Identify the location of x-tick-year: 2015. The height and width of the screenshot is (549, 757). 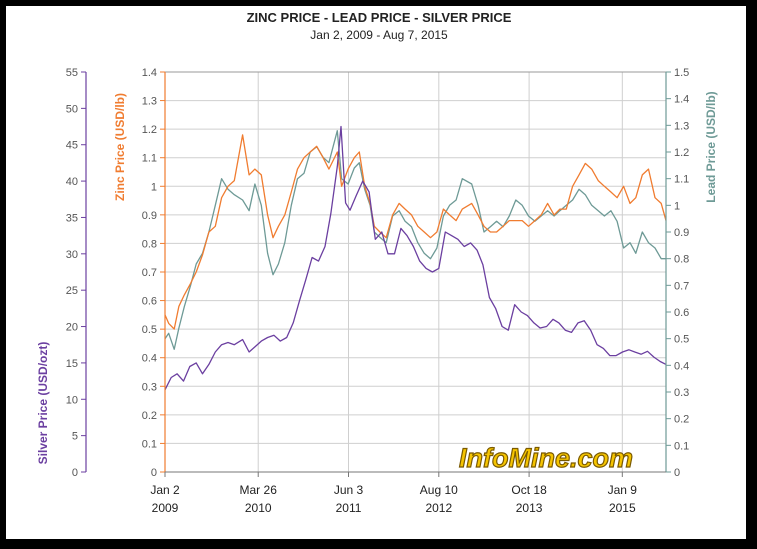
(622, 508).